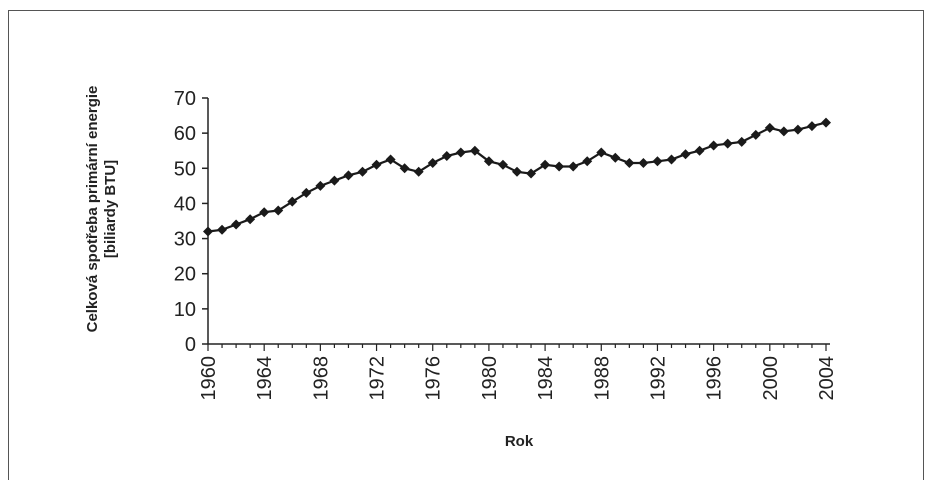  What do you see at coordinates (191, 222) in the screenshot?
I see `y-ticks: 0 10 20 30 40 50 60 70` at bounding box center [191, 222].